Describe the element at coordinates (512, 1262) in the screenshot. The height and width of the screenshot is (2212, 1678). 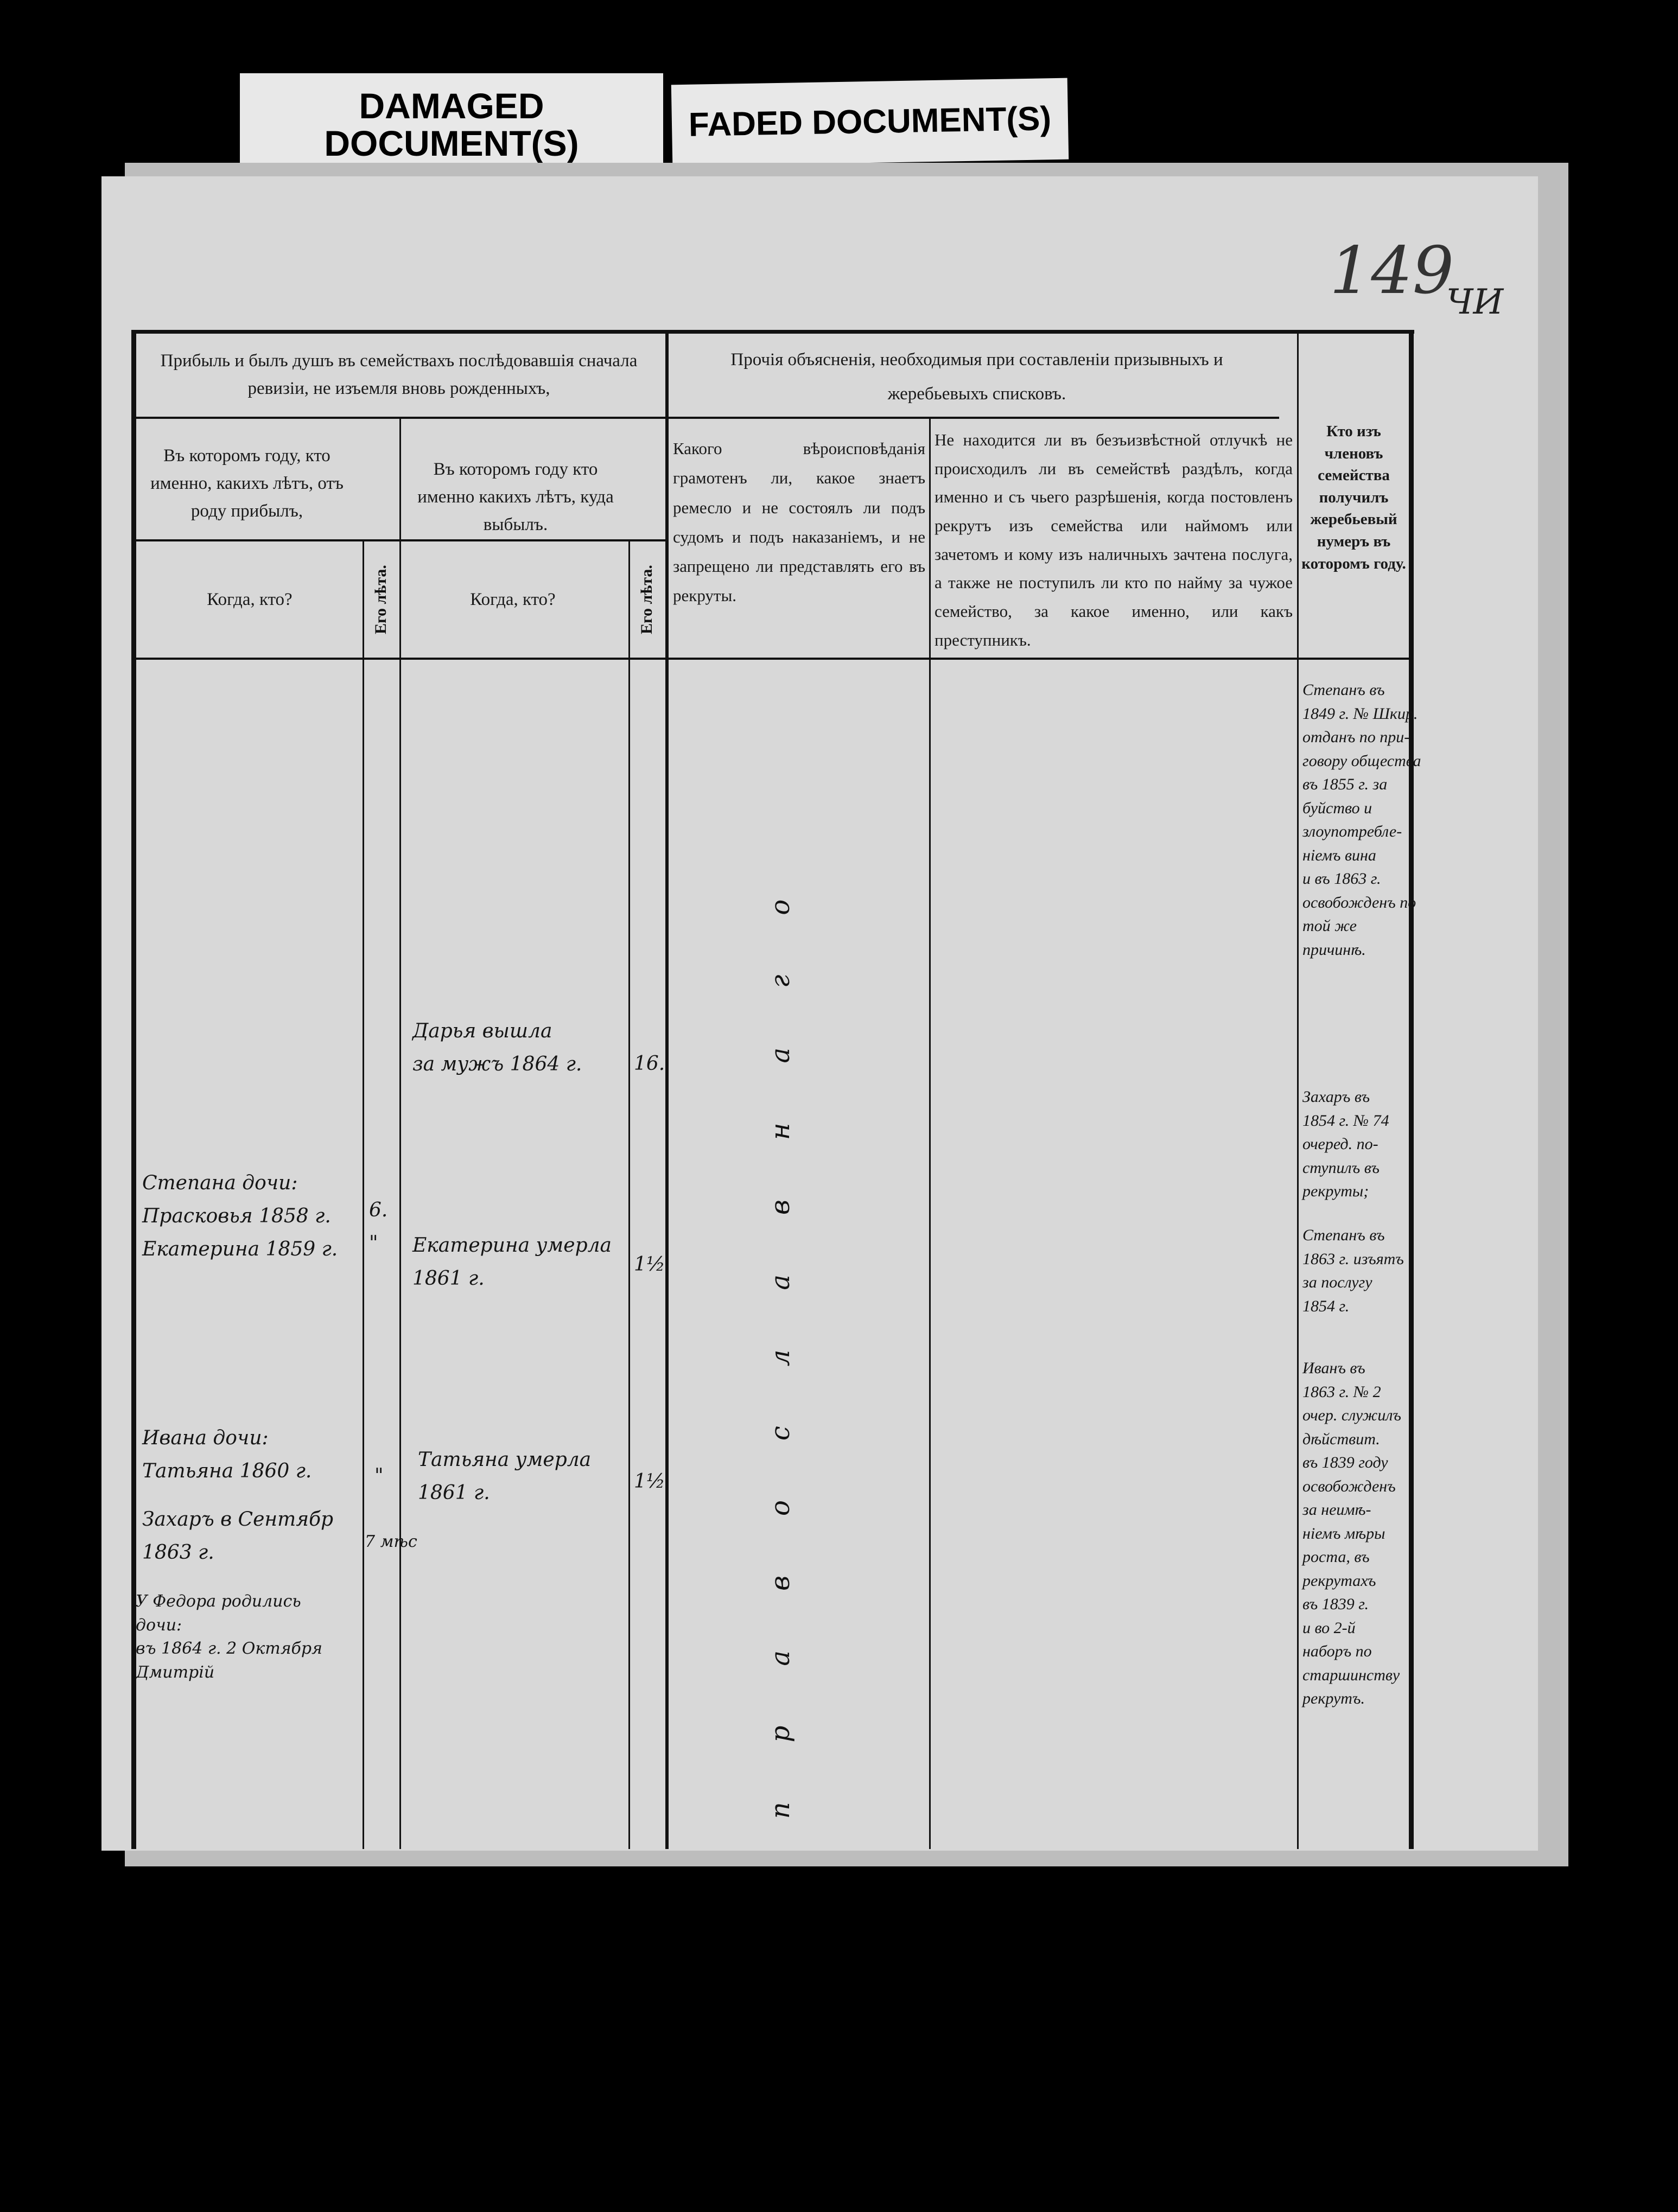
I see `departed-entry: Екатерина умерла 1861 г.` at that location.